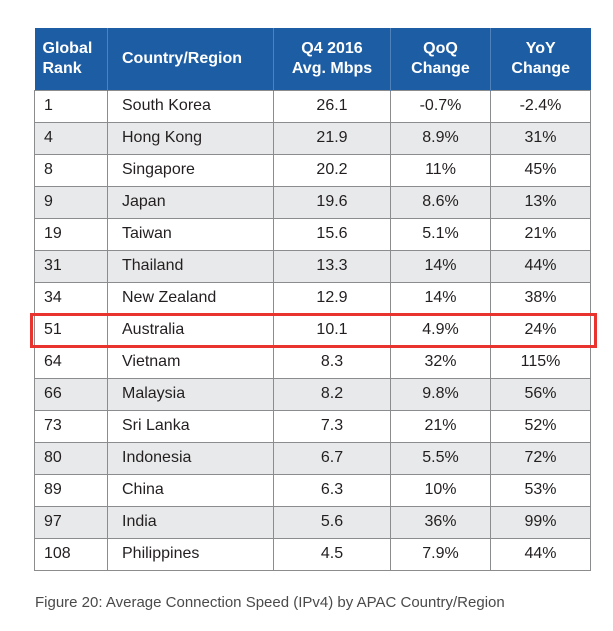  What do you see at coordinates (332, 298) in the screenshot?
I see `cell-avg-mbps: 12.9` at bounding box center [332, 298].